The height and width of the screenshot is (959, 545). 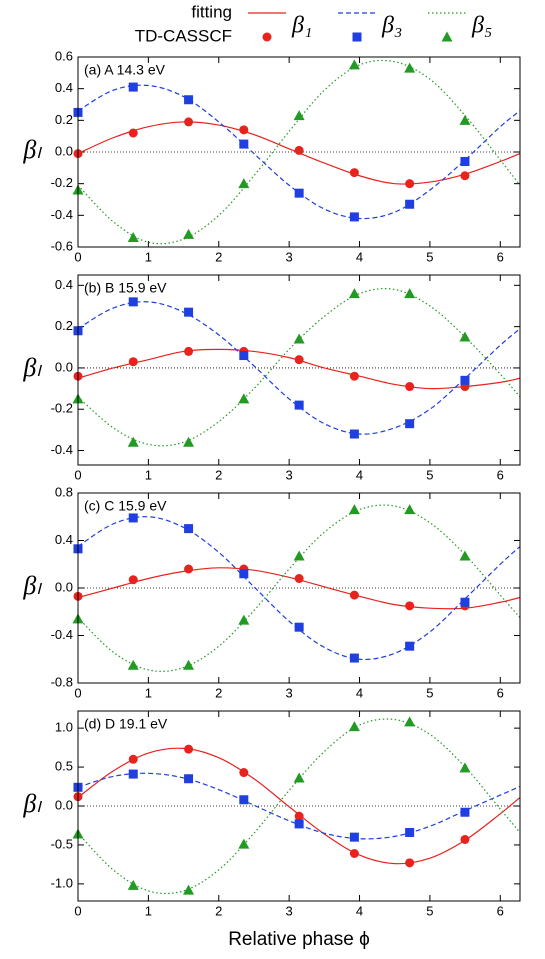 What do you see at coordinates (125, 70) in the screenshot?
I see `panel-title: (a) A 14.3 eV` at bounding box center [125, 70].